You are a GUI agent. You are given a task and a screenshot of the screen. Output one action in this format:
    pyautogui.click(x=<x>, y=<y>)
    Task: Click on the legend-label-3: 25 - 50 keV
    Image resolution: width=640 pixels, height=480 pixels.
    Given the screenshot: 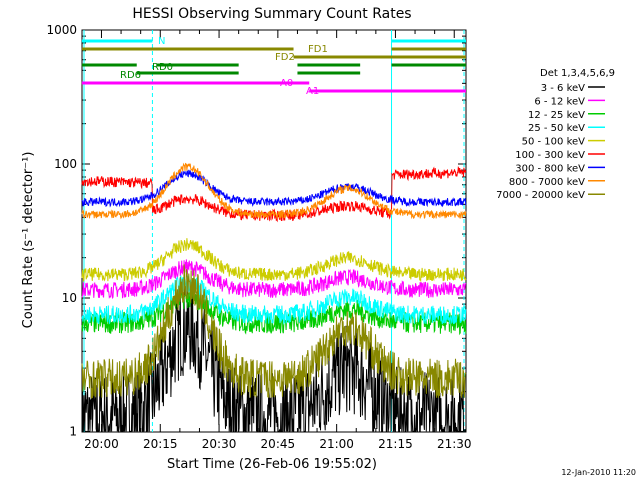 What is the action you would take?
    pyautogui.click(x=556, y=128)
    